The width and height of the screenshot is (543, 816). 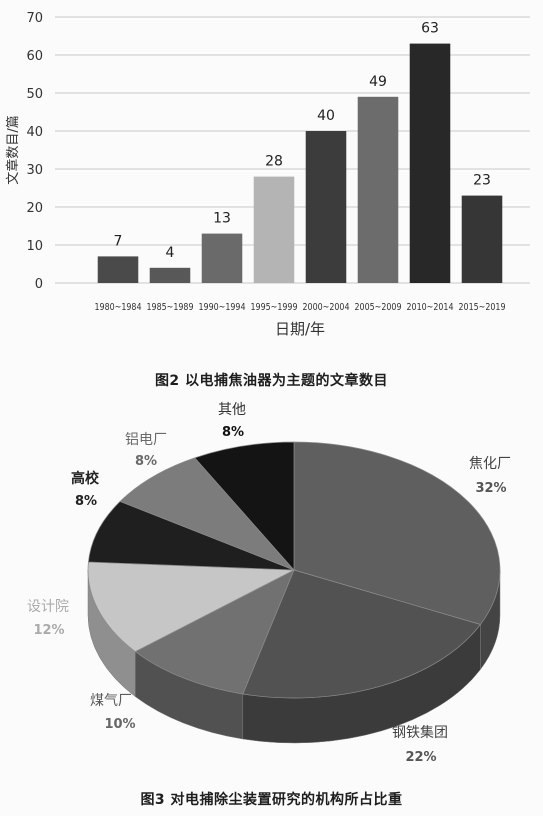 I want to click on y-tick-label: 30, so click(x=34, y=170).